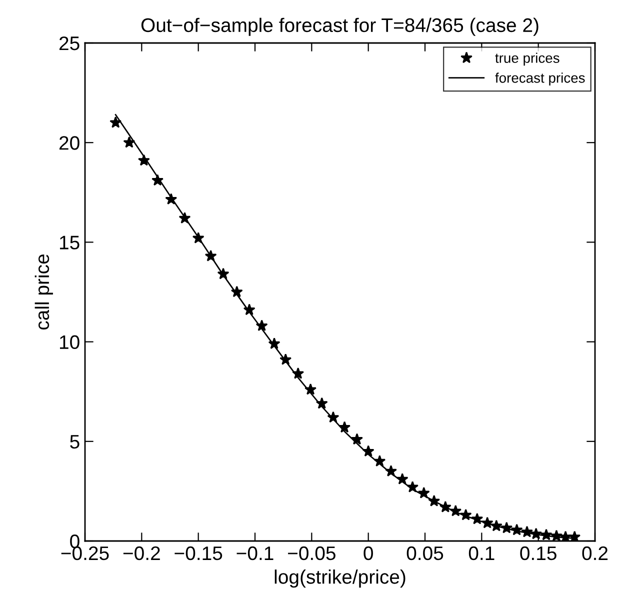  Describe the element at coordinates (481, 553) in the screenshot. I see `x-tick-label: 0.1` at that location.